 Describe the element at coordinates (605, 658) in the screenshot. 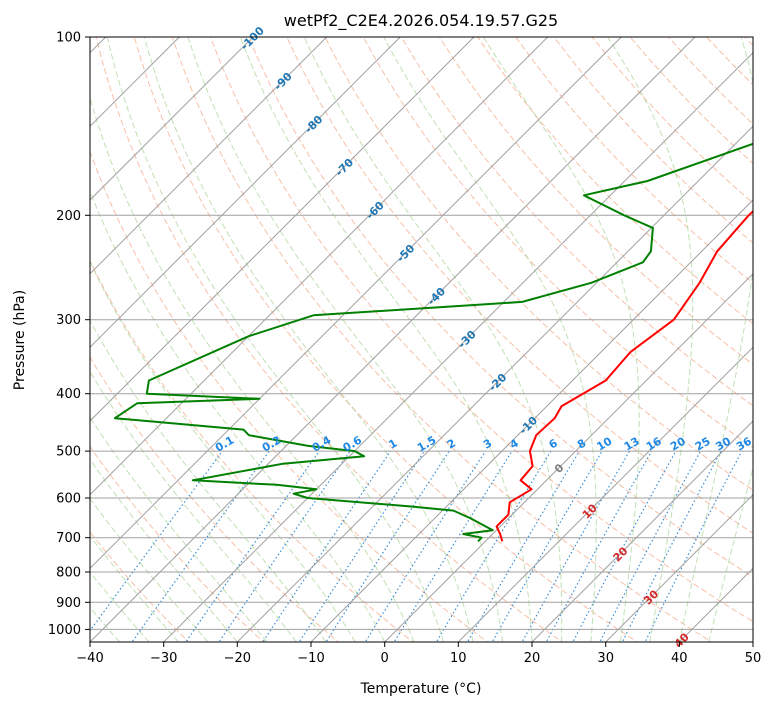

I see `x-tick-label: 30` at that location.